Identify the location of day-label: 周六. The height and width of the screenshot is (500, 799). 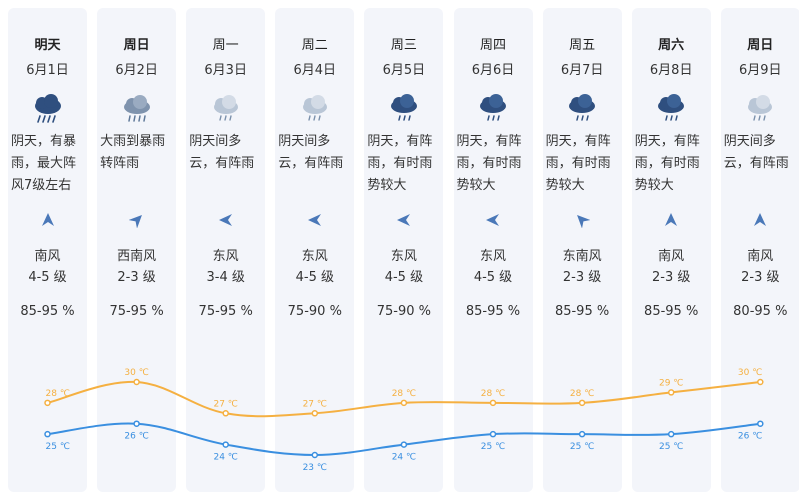
(671, 45).